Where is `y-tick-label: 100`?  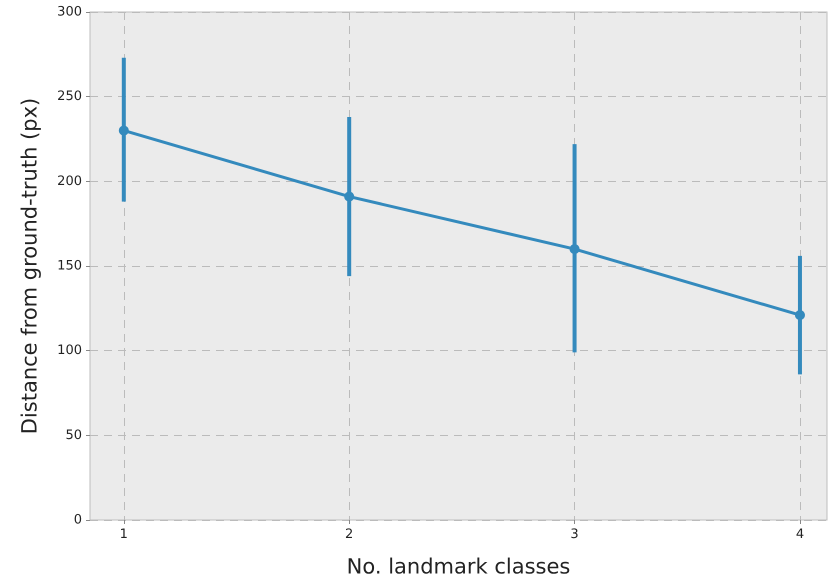 y-tick-label: 100 is located at coordinates (69, 350).